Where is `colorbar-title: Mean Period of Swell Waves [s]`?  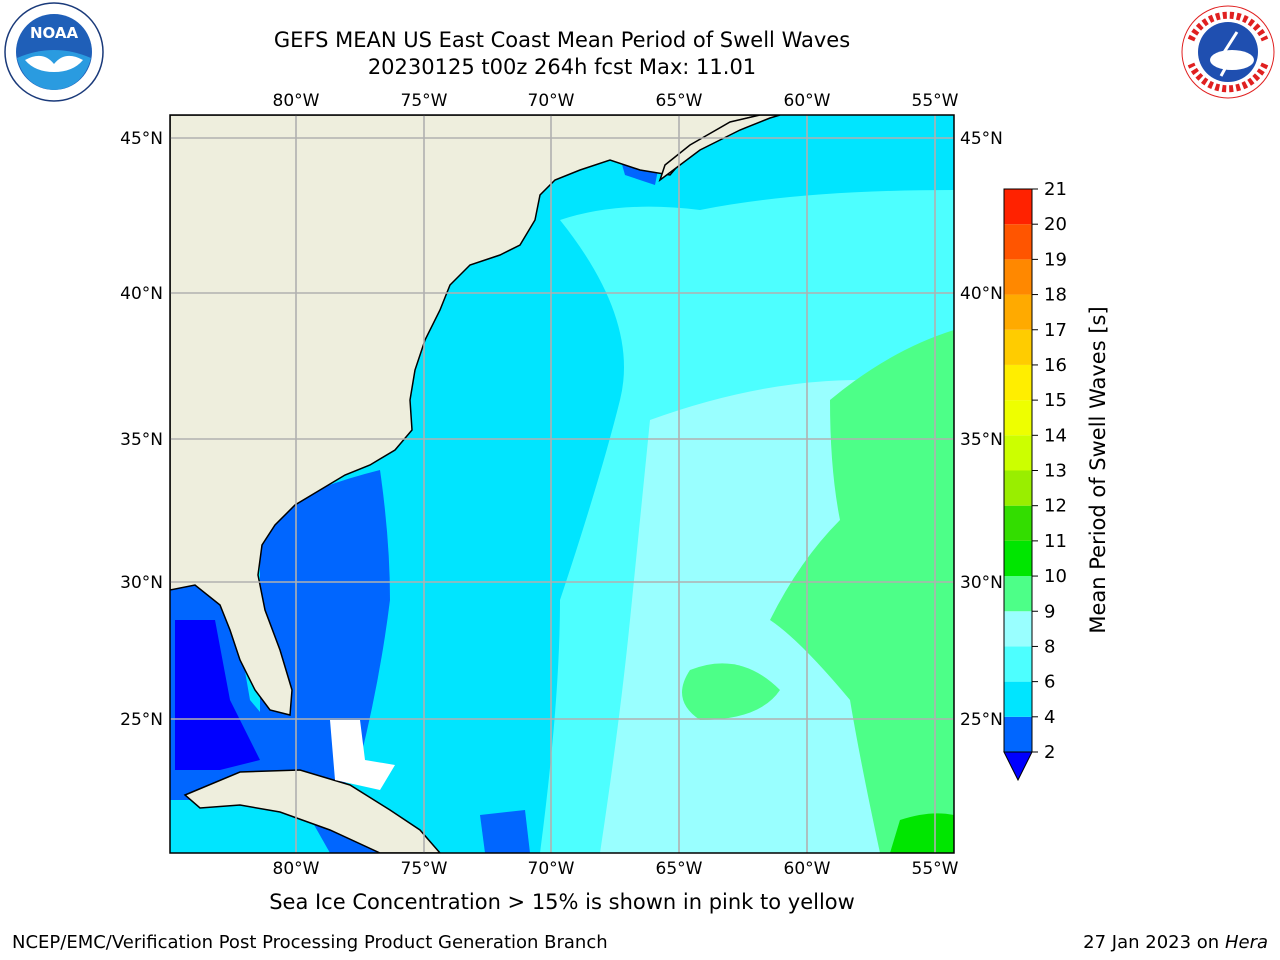 colorbar-title: Mean Period of Swell Waves [s] is located at coordinates (1098, 470).